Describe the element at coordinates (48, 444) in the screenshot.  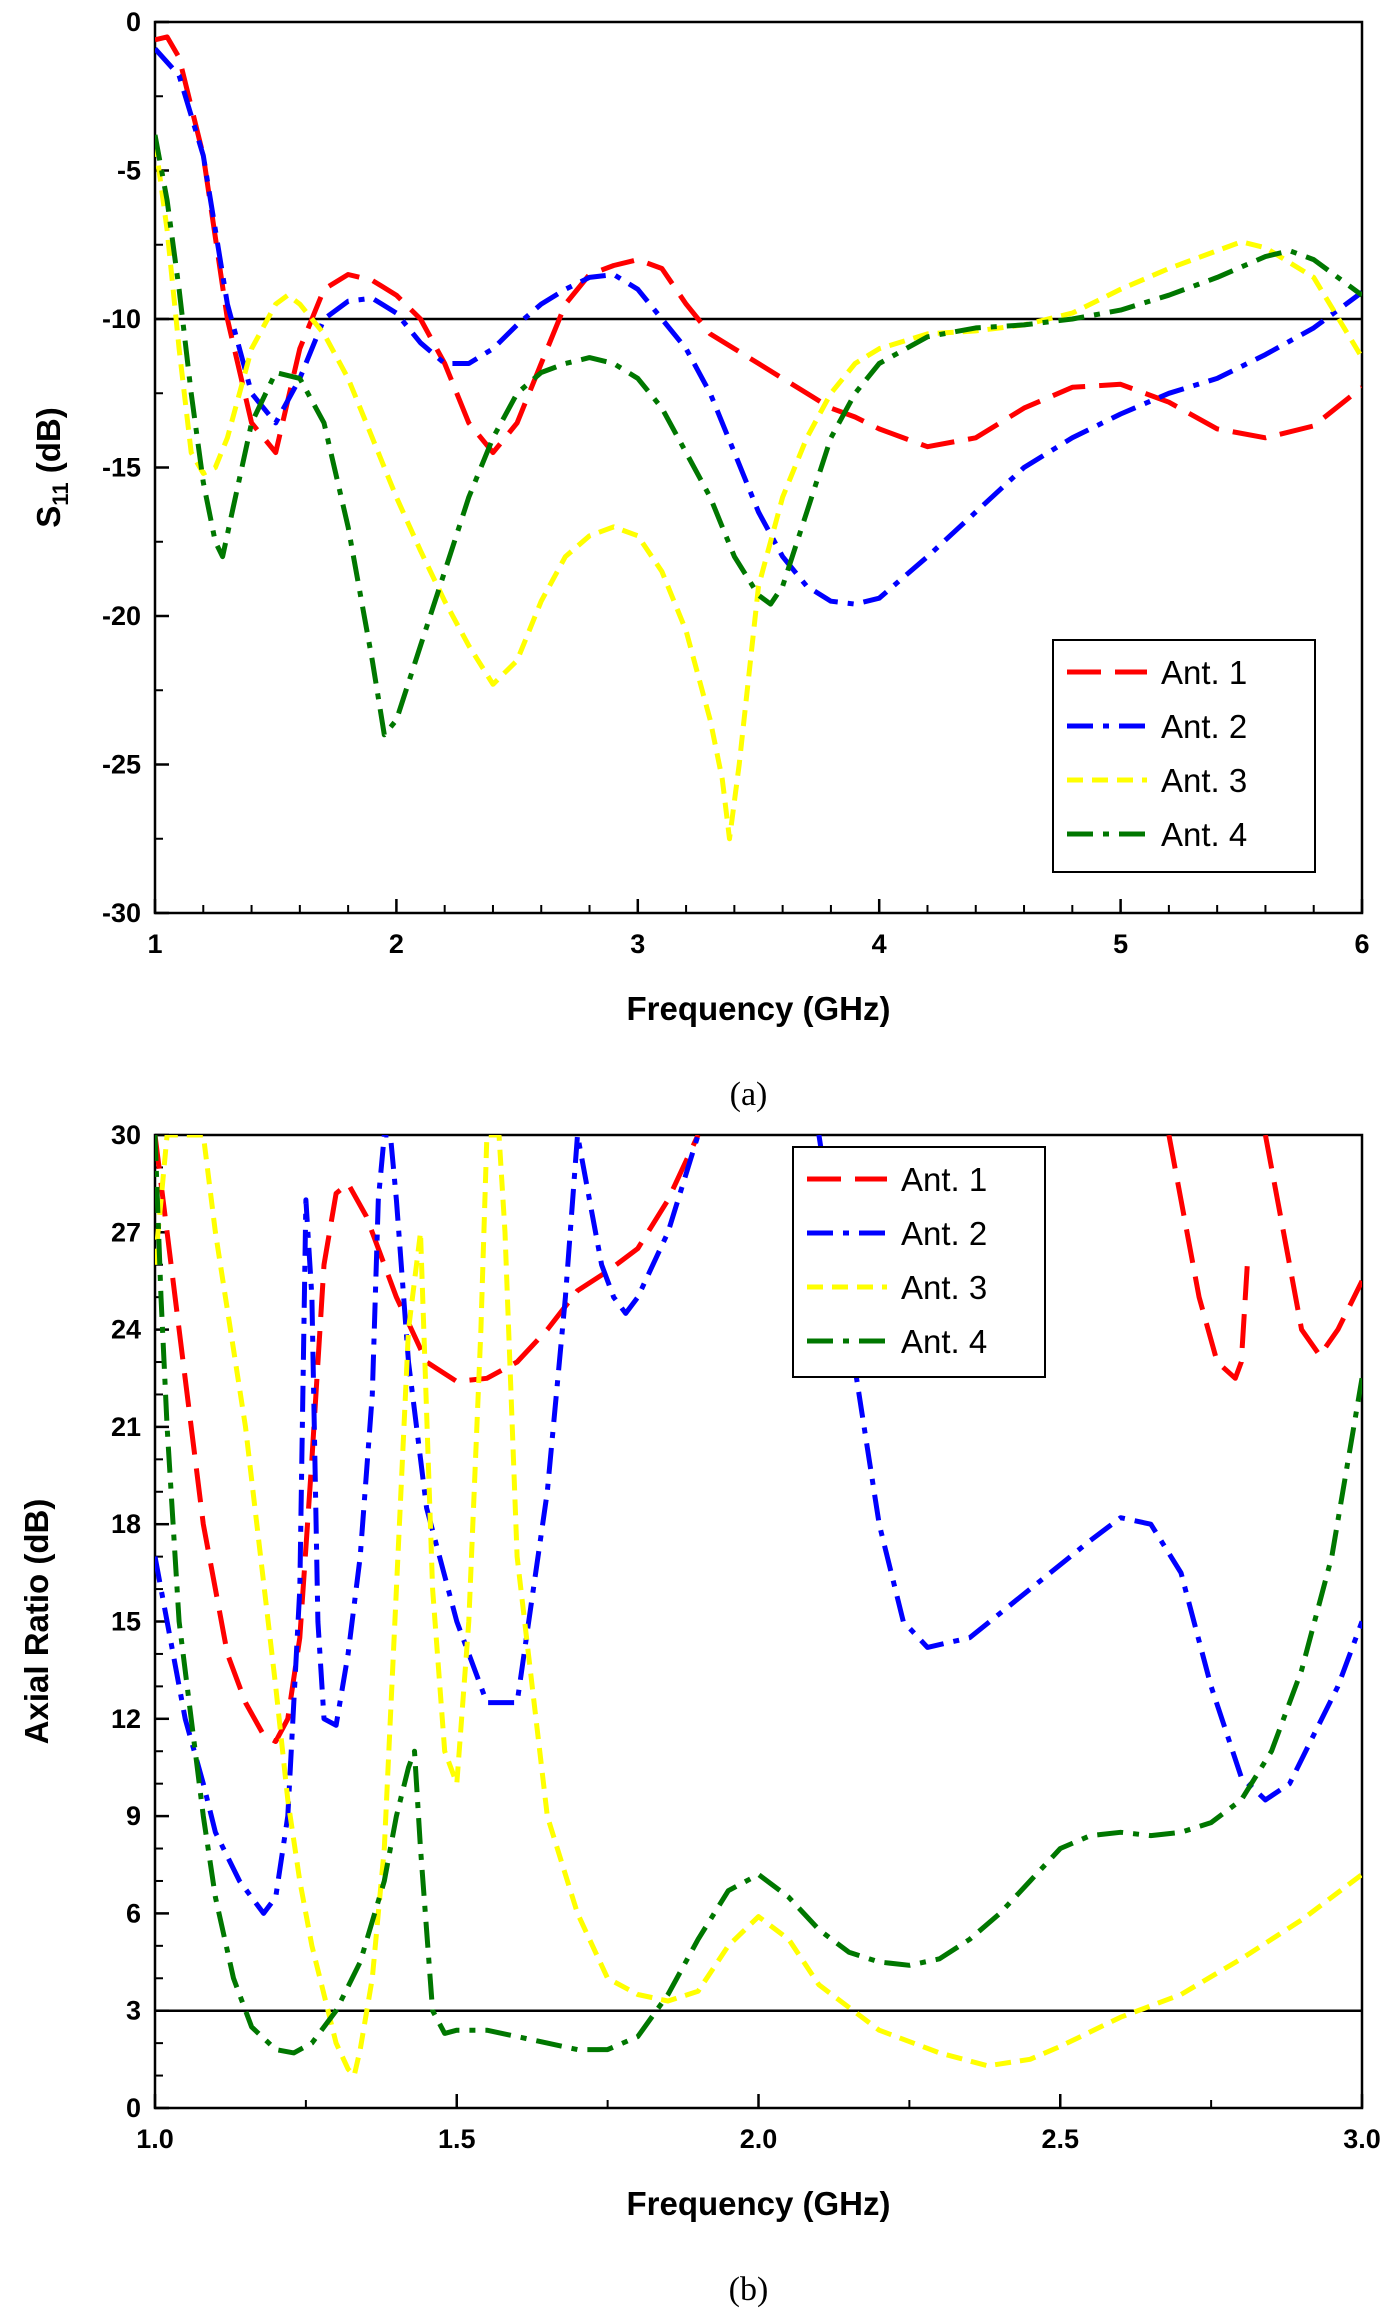
I see `y-axis-label-unit: (dB)` at that location.